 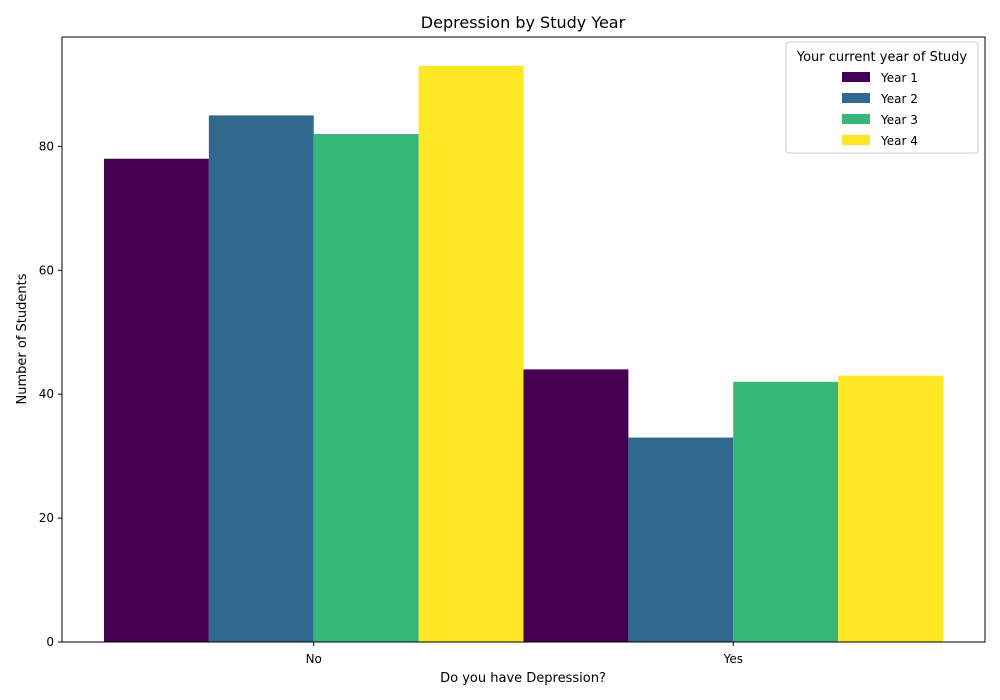 What do you see at coordinates (891, 508) in the screenshot?
I see `bar-year-4-yes` at bounding box center [891, 508].